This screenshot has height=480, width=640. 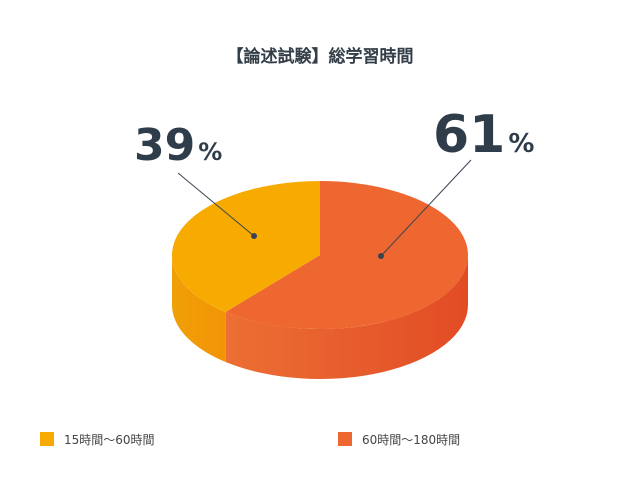 I want to click on pie-sides, so click(x=320, y=317).